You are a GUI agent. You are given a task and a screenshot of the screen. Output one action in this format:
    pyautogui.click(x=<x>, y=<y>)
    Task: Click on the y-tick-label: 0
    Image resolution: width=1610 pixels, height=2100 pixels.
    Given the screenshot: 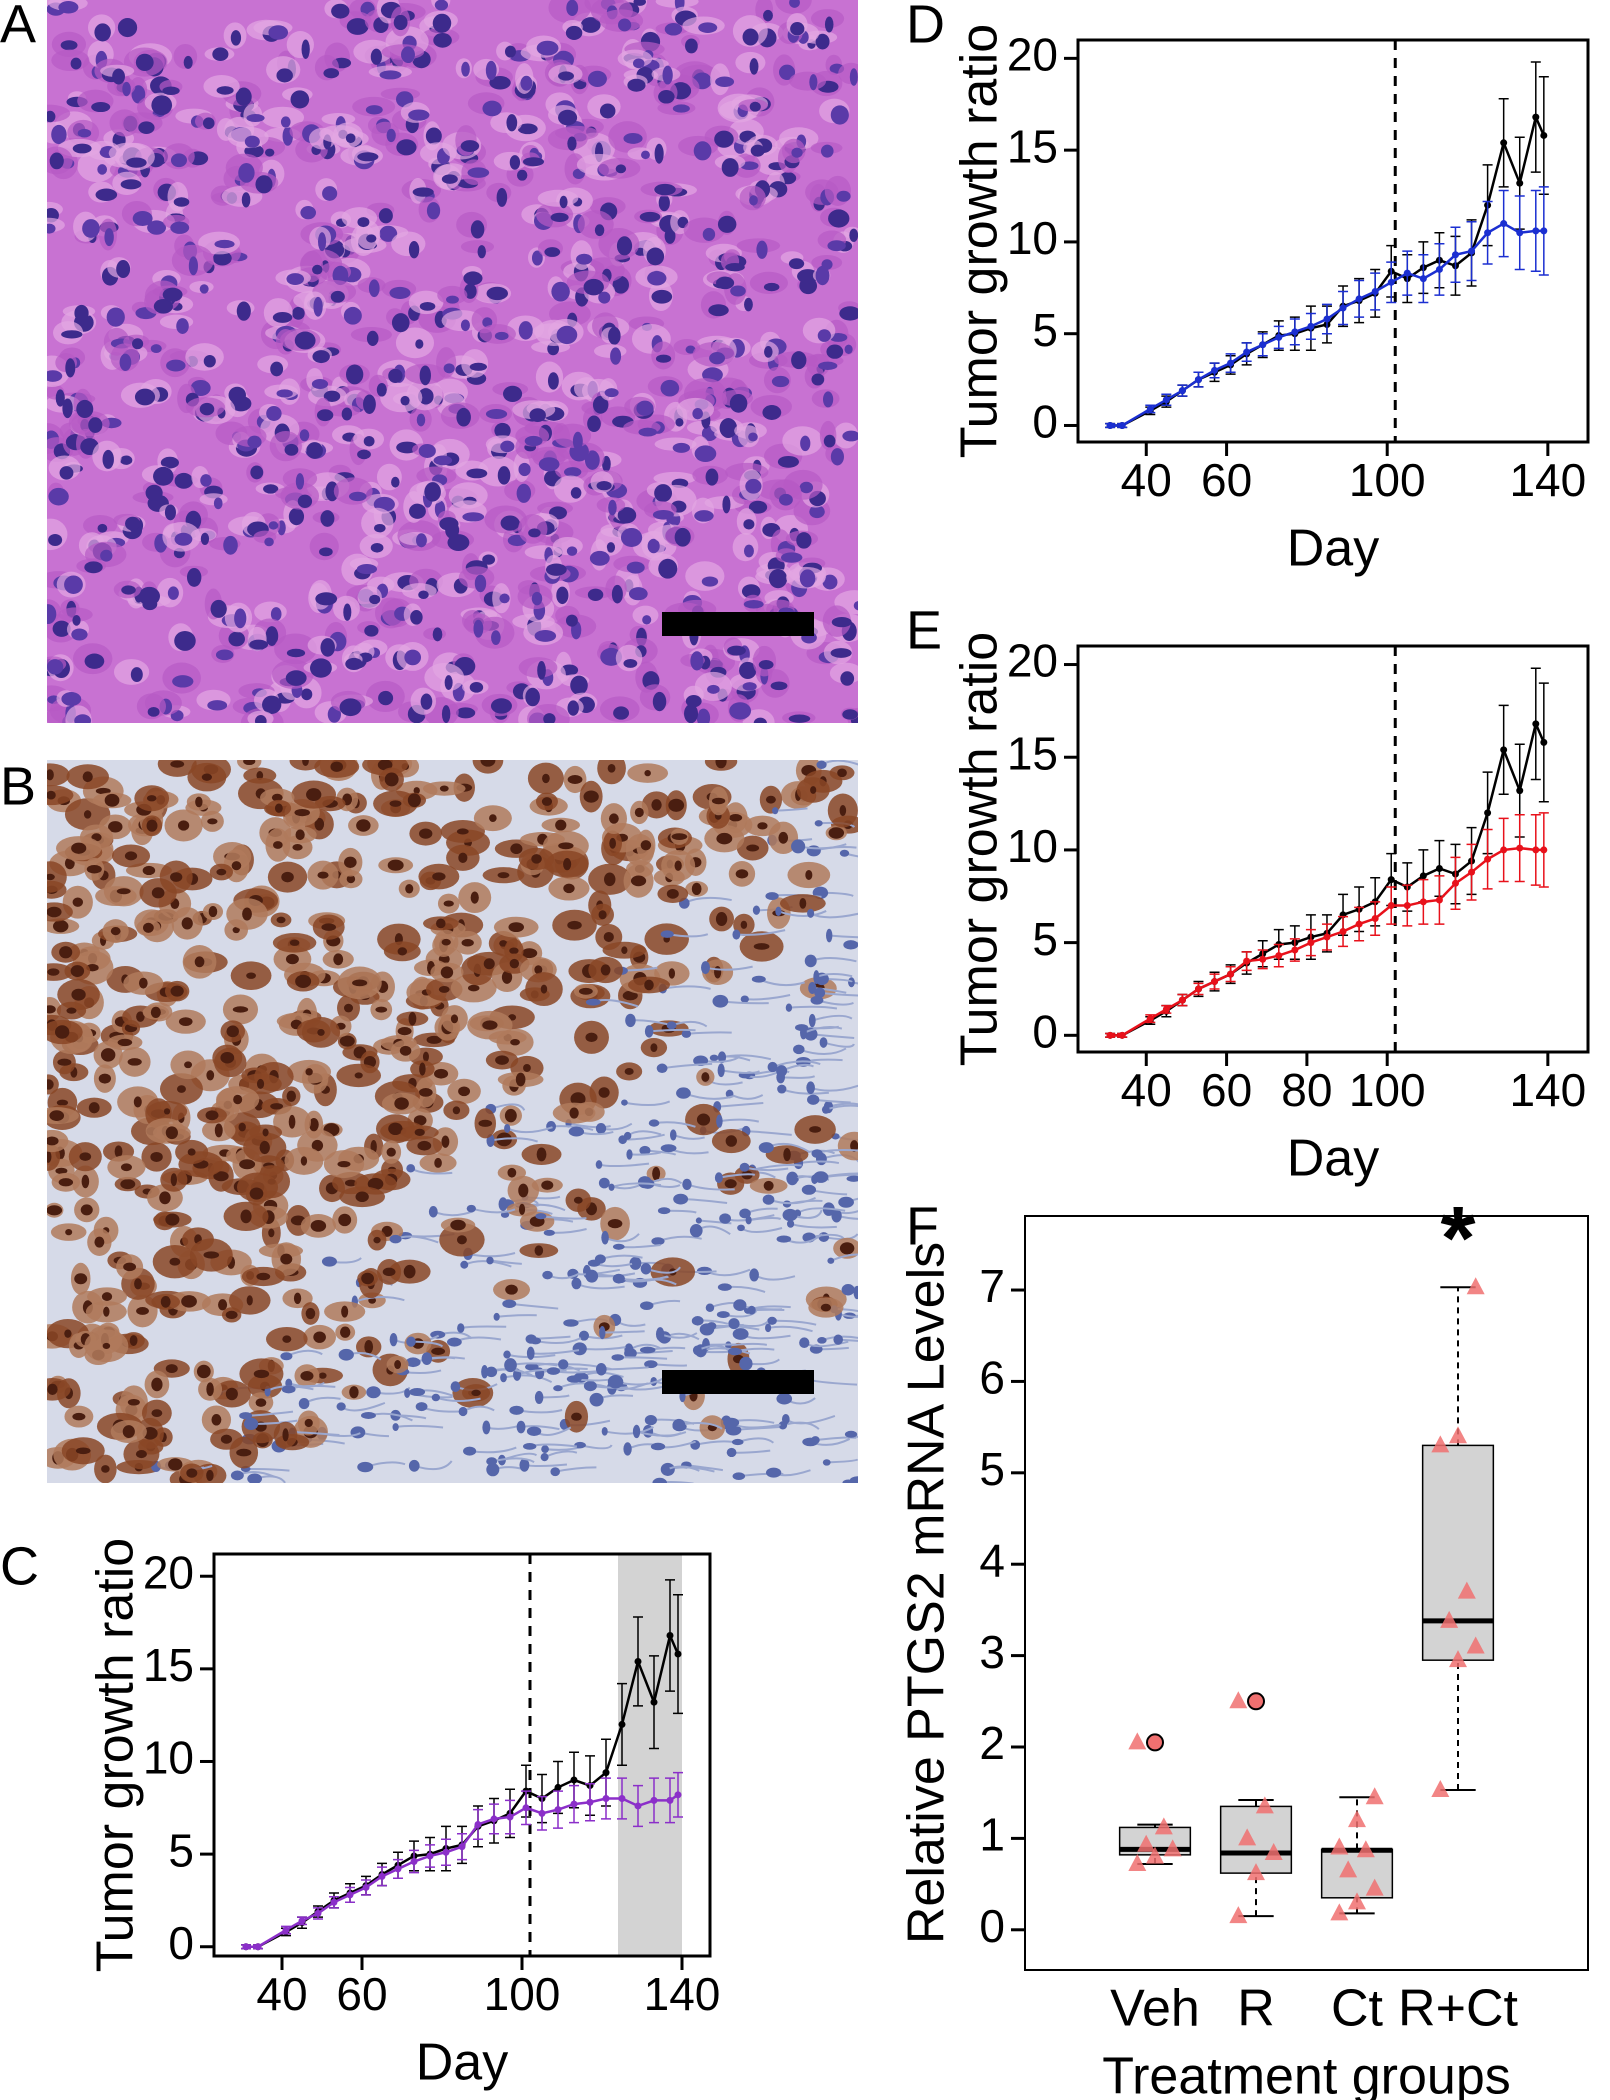 What is the action you would take?
    pyautogui.click(x=1045, y=422)
    